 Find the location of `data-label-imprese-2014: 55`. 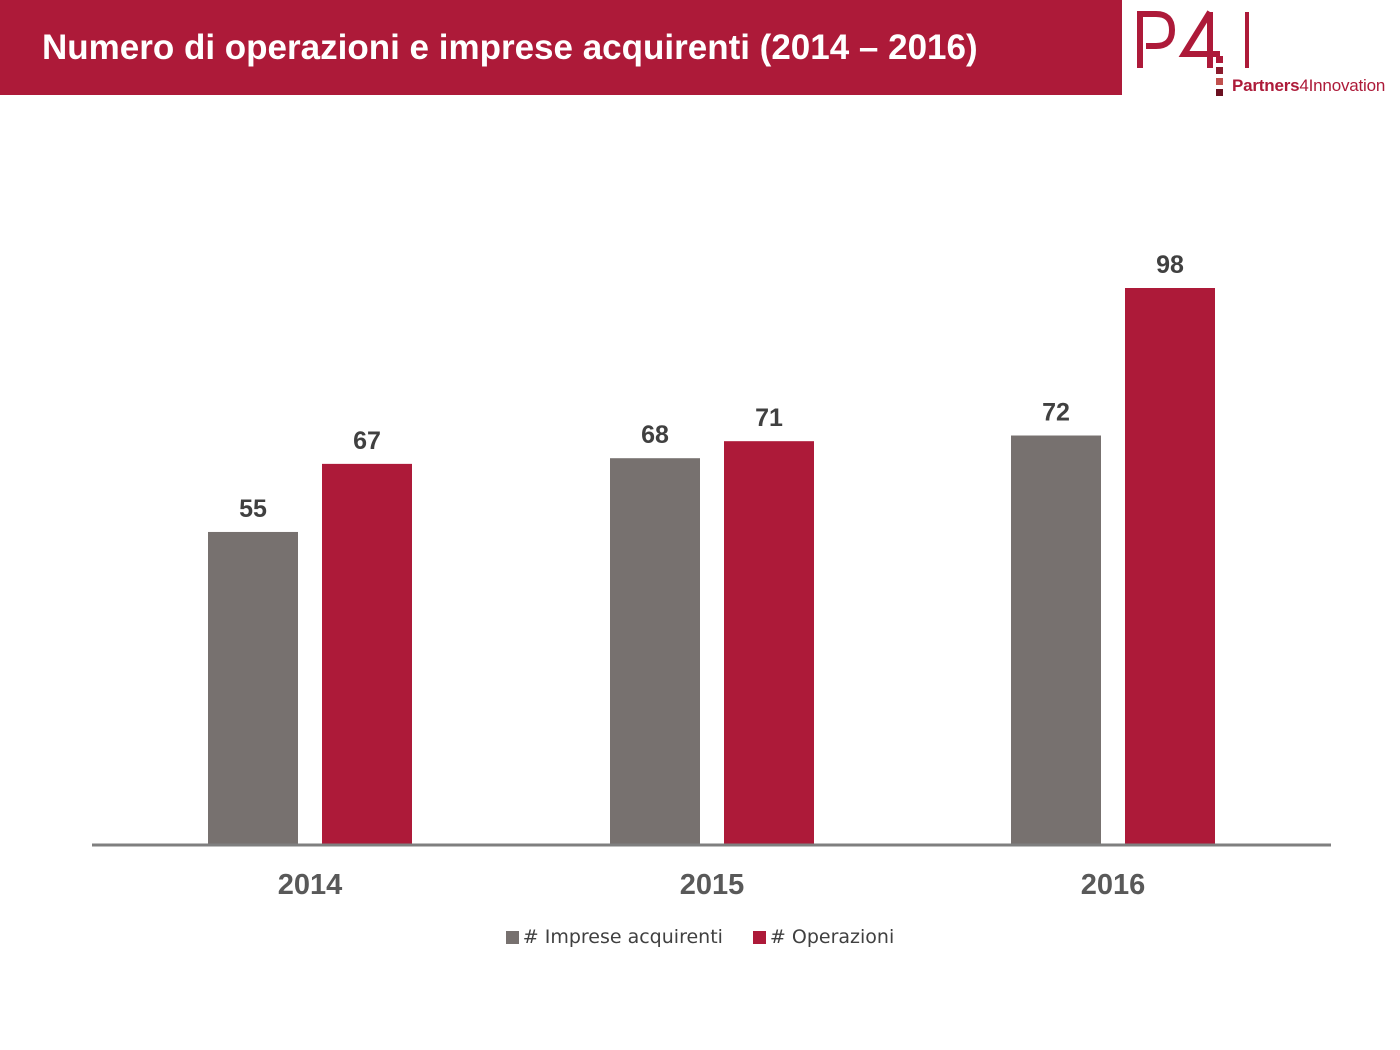

data-label-imprese-2014: 55 is located at coordinates (253, 509).